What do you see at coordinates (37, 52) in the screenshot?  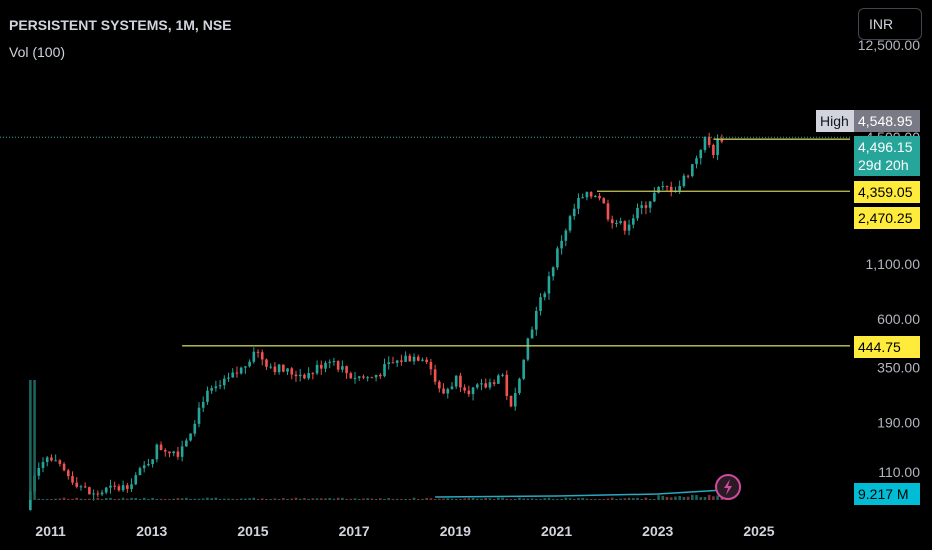 I see `volume-indicator-label: Vol (100)` at bounding box center [37, 52].